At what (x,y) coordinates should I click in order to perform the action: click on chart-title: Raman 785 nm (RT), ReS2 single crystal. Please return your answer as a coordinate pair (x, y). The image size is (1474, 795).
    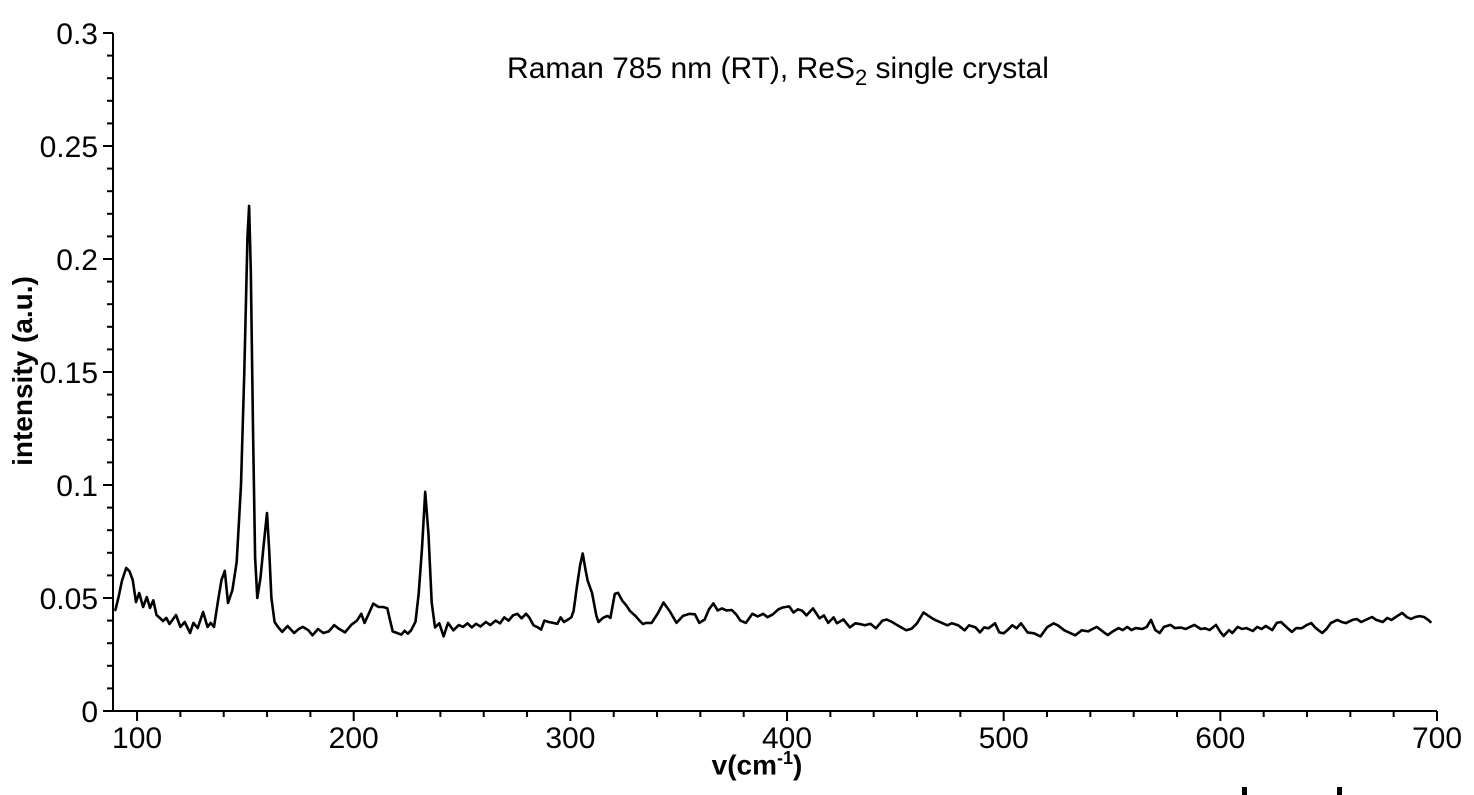
    Looking at the image, I should click on (778, 71).